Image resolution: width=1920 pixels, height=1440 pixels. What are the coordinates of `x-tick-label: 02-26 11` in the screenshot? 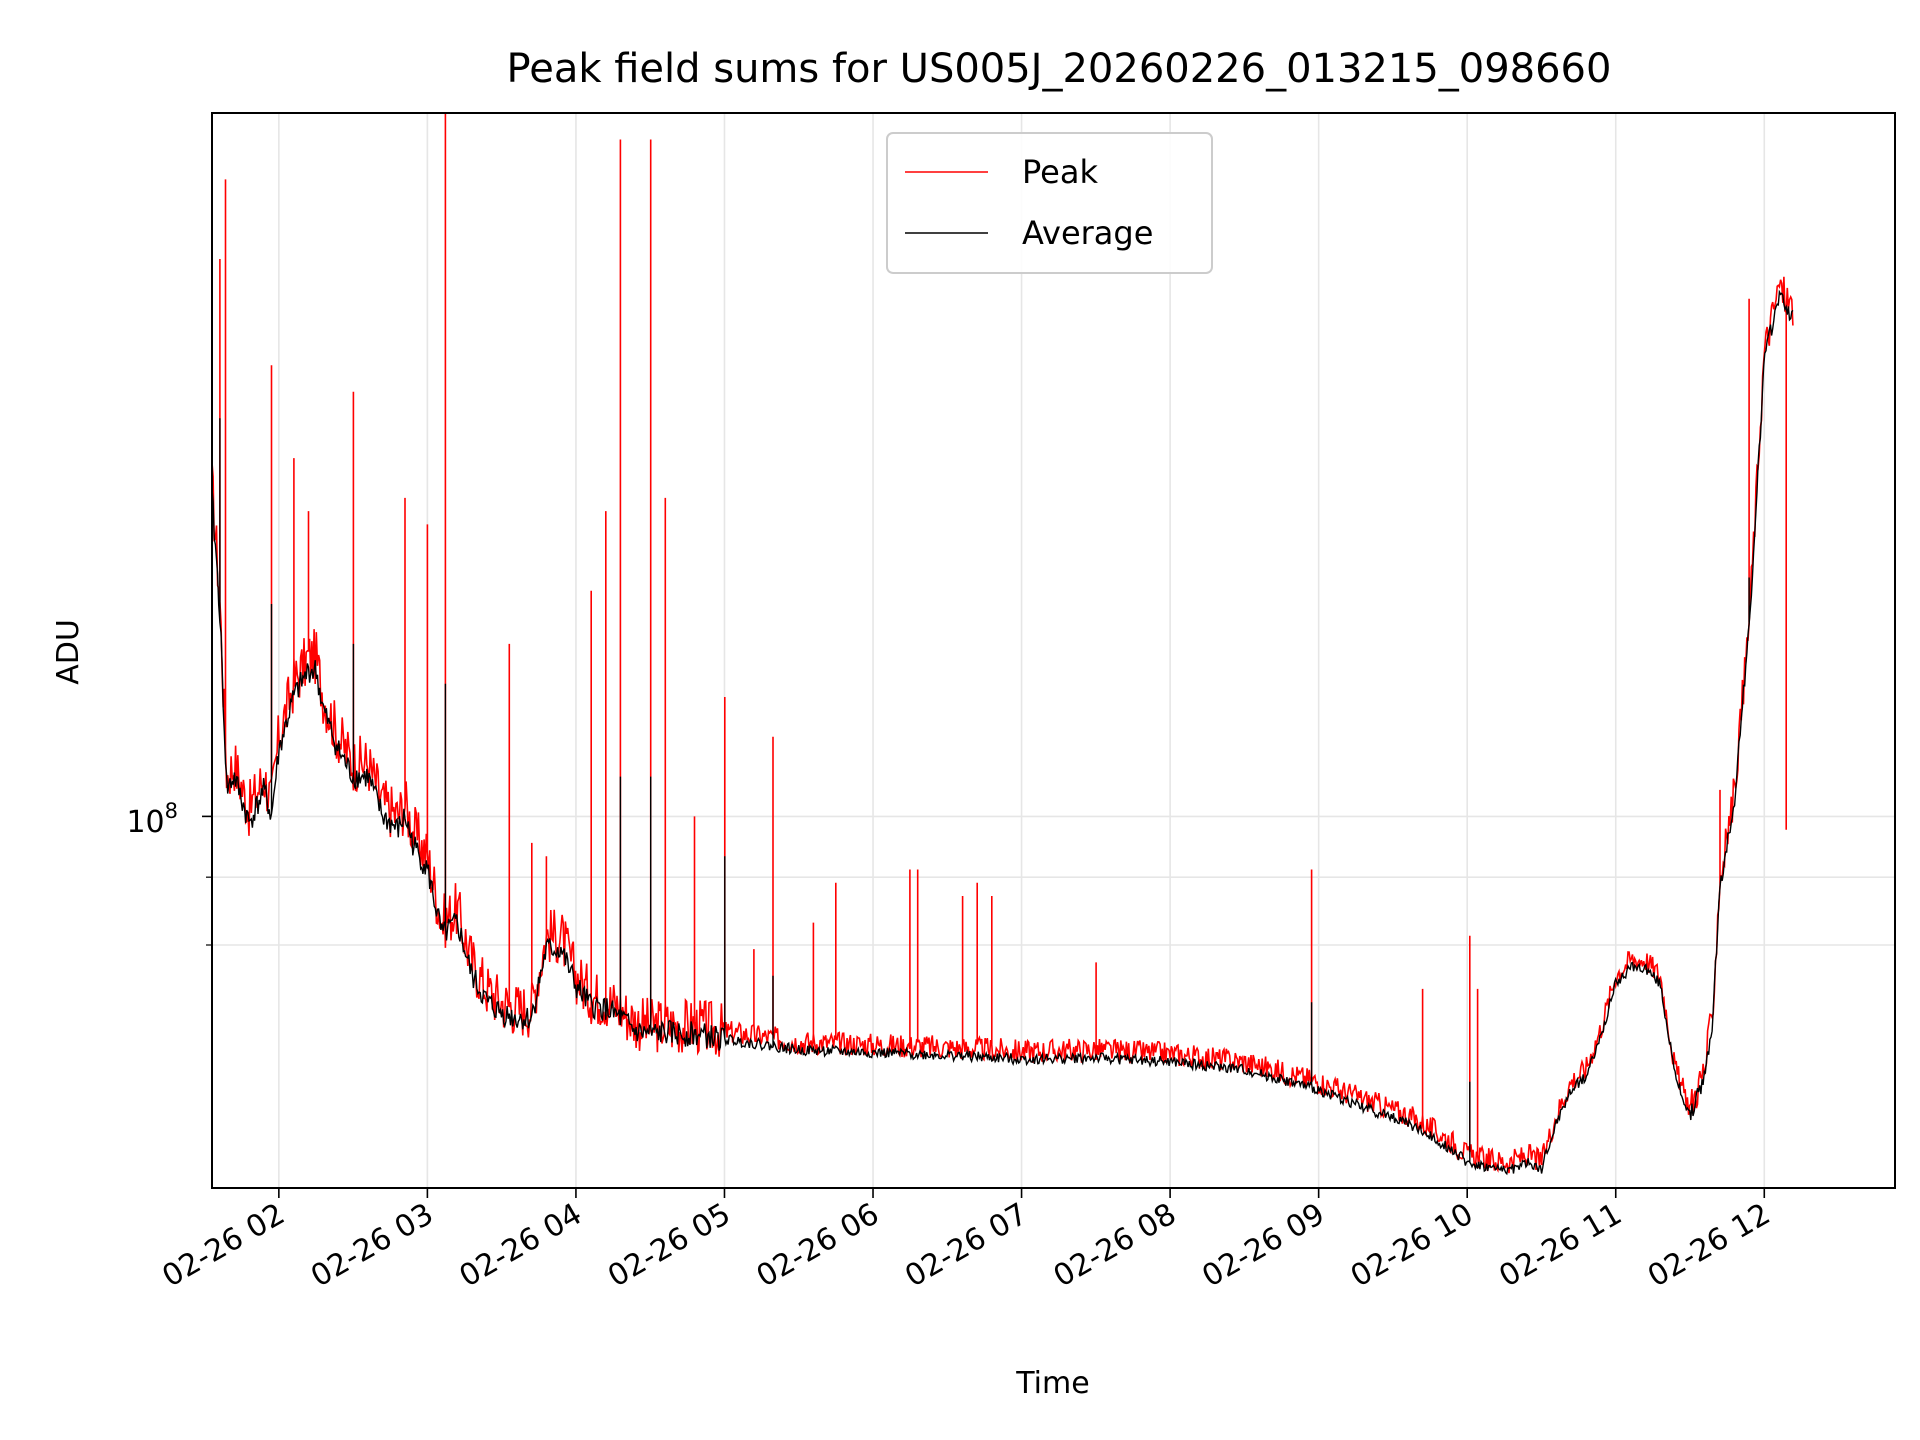 It's located at (1560, 1246).